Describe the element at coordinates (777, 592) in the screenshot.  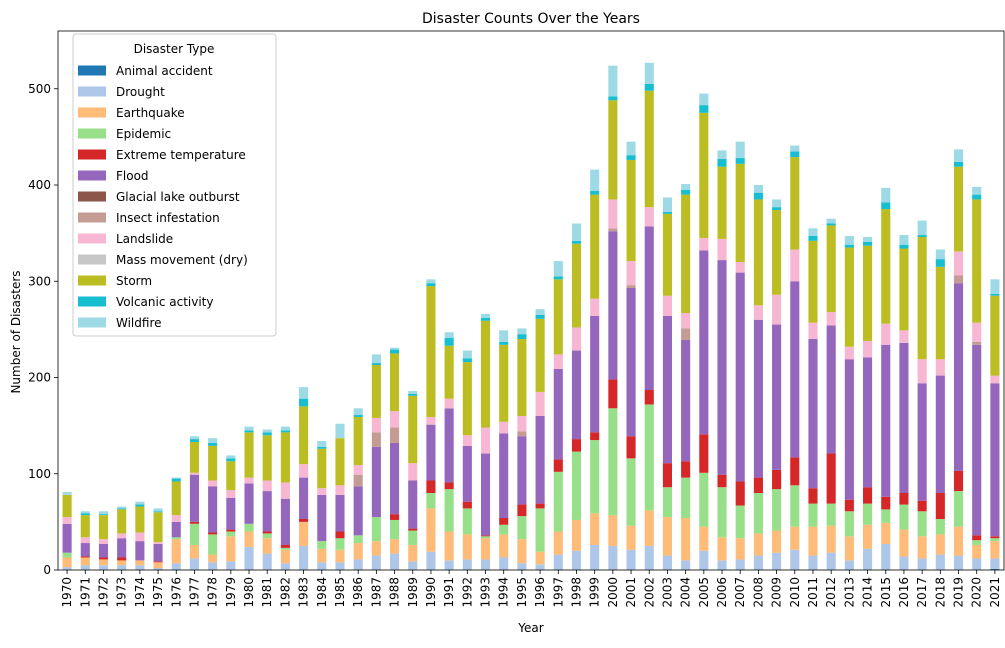
I see `x-tick-label: 2009` at that location.